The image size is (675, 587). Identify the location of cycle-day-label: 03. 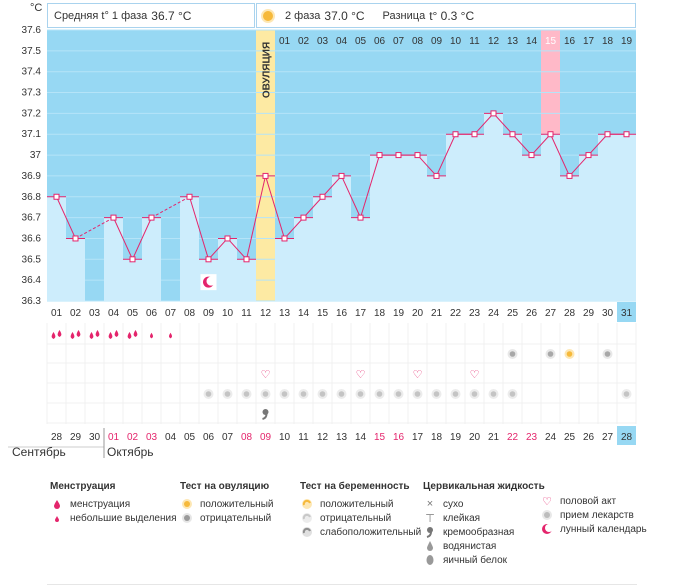
(95, 313).